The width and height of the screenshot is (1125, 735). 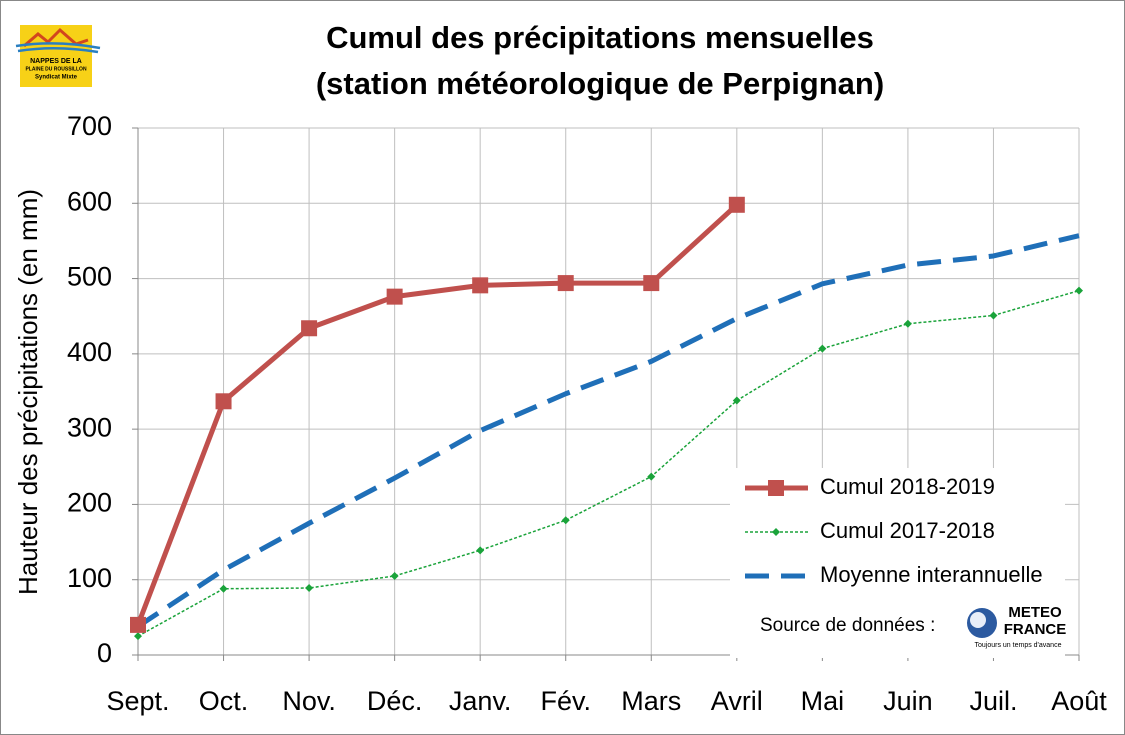 I want to click on org-logo-text: NAPPES DE LA, so click(x=56, y=61).